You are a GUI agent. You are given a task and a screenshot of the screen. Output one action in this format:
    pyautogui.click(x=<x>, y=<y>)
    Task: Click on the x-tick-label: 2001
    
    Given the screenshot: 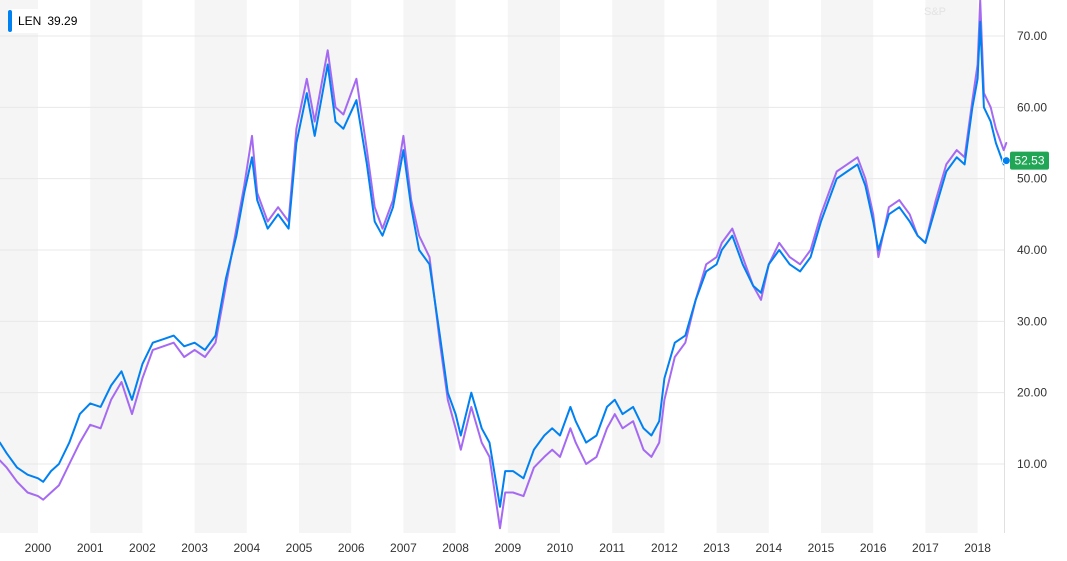 What is the action you would take?
    pyautogui.click(x=90, y=548)
    